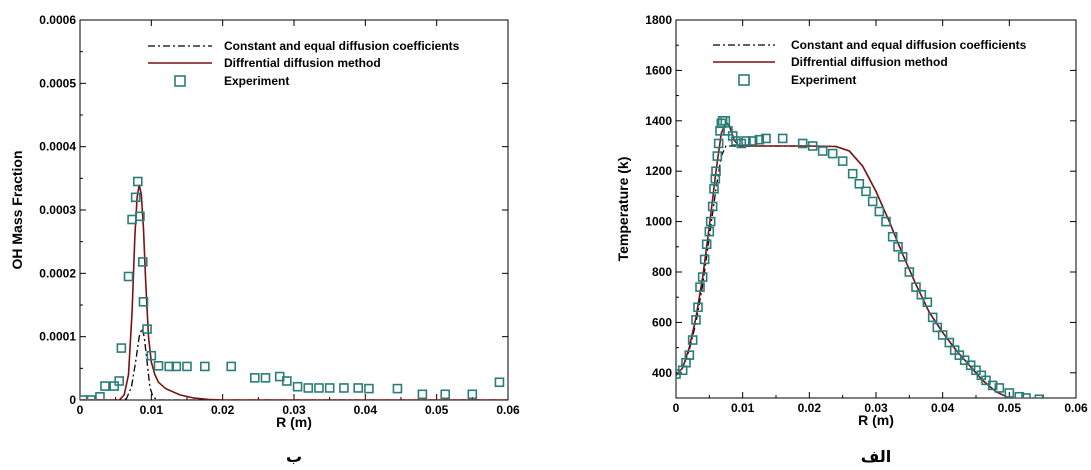 The height and width of the screenshot is (470, 1091). Describe the element at coordinates (17, 209) in the screenshot. I see `y-axis-label: OH Mass Fraction` at that location.